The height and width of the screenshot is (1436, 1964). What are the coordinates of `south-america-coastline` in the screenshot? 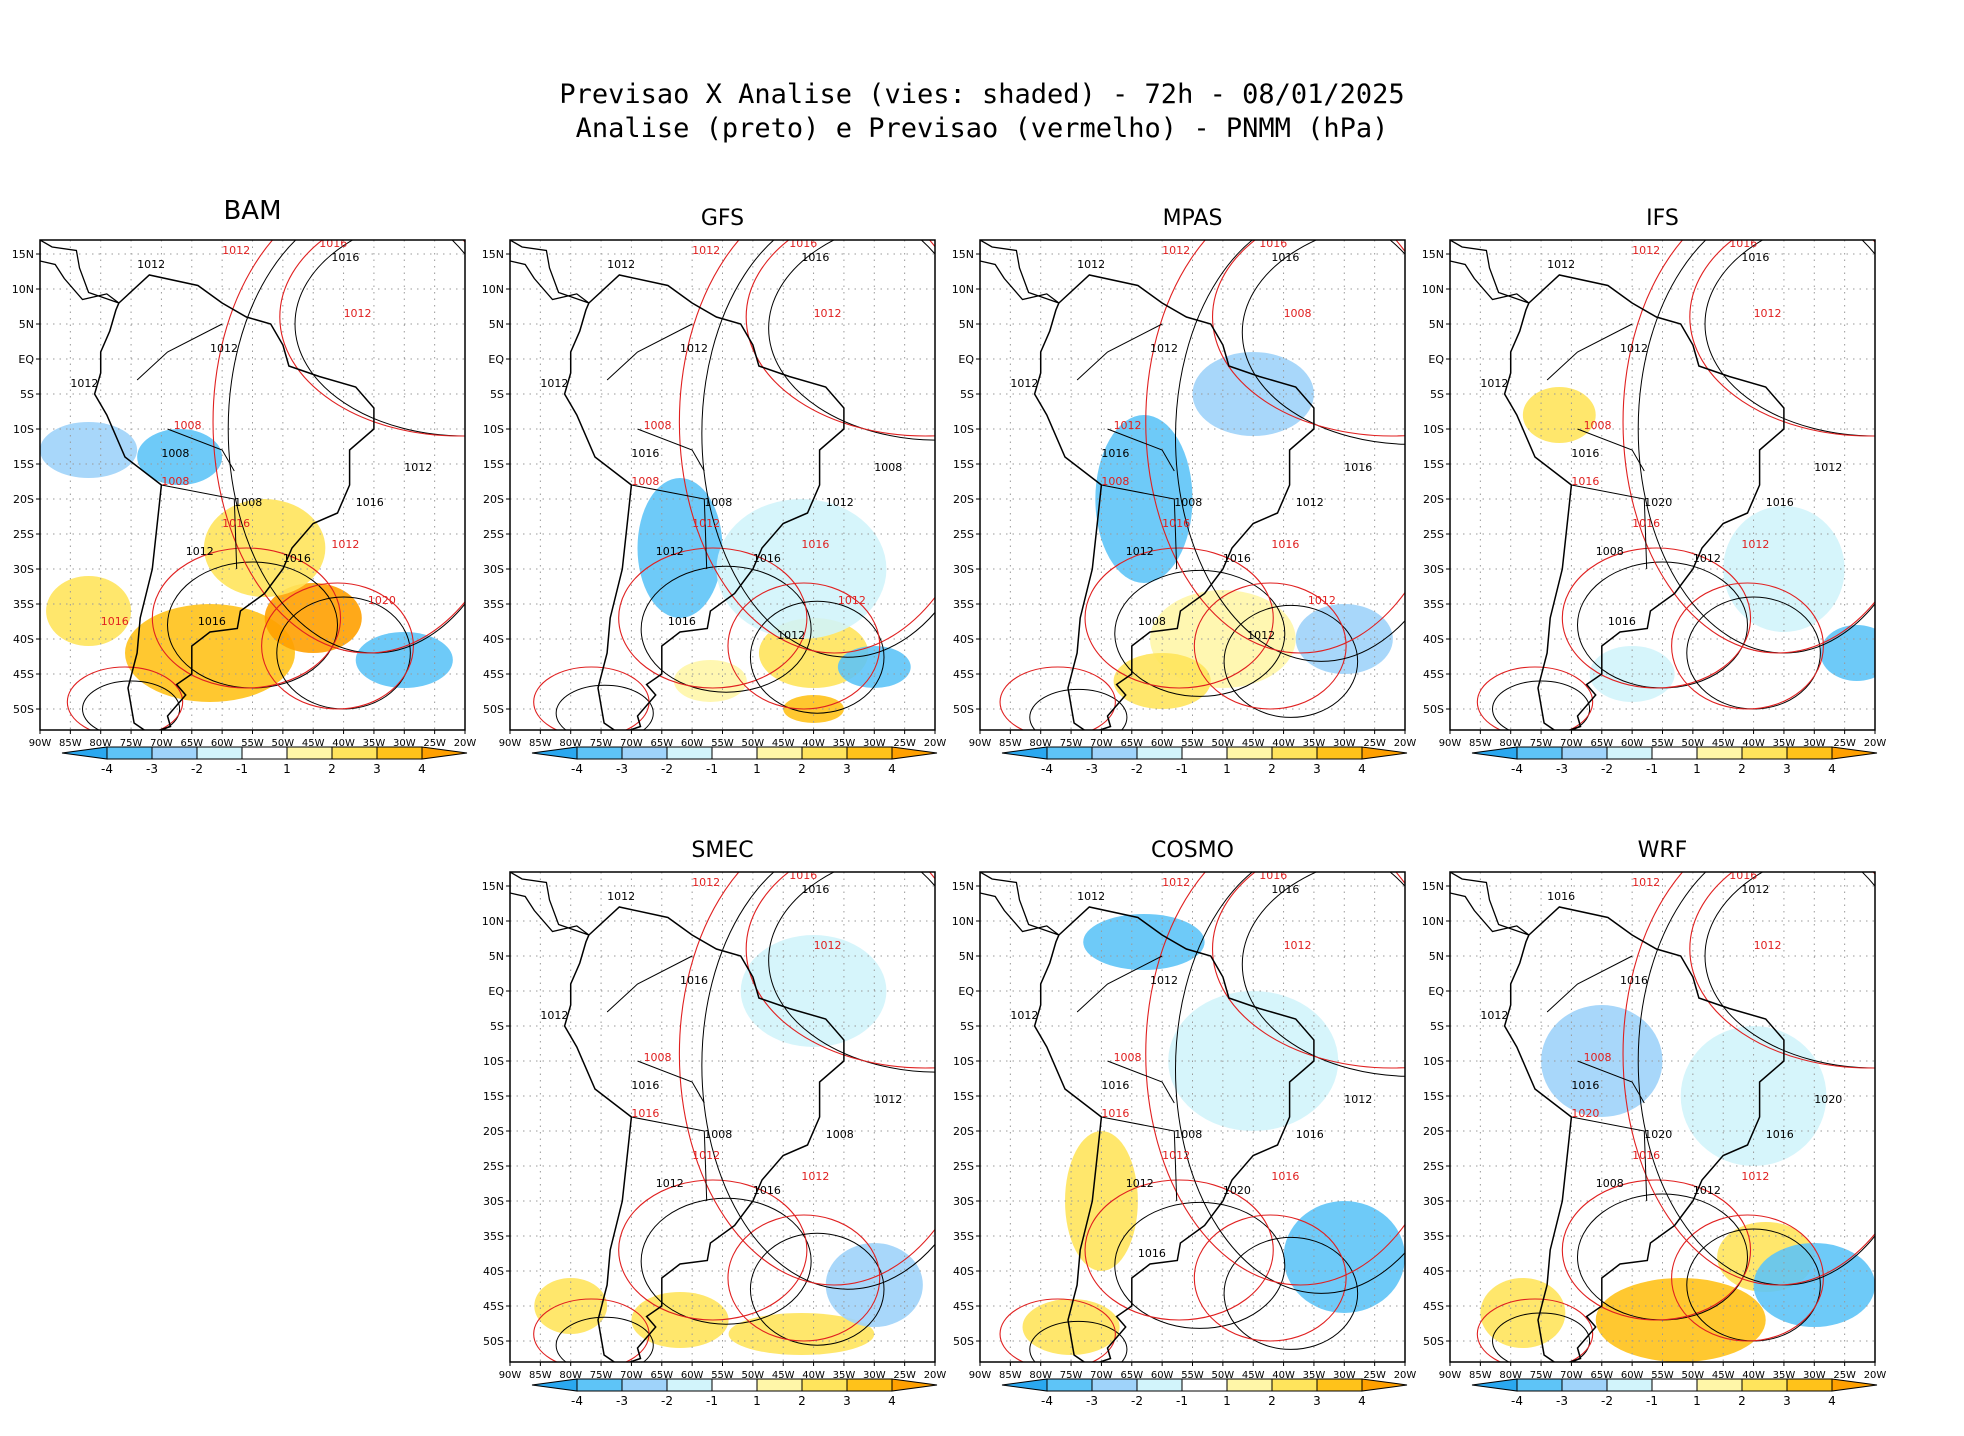 It's located at (704, 1134).